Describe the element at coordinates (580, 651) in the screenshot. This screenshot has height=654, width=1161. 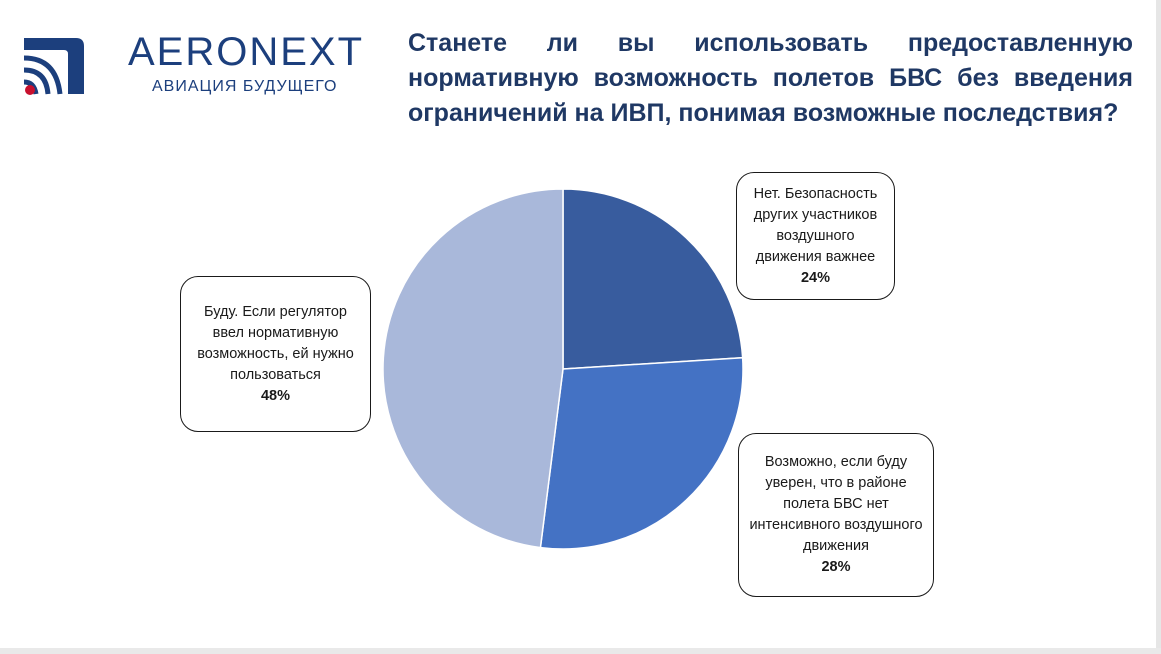
I see `slide-bottom-edge` at that location.